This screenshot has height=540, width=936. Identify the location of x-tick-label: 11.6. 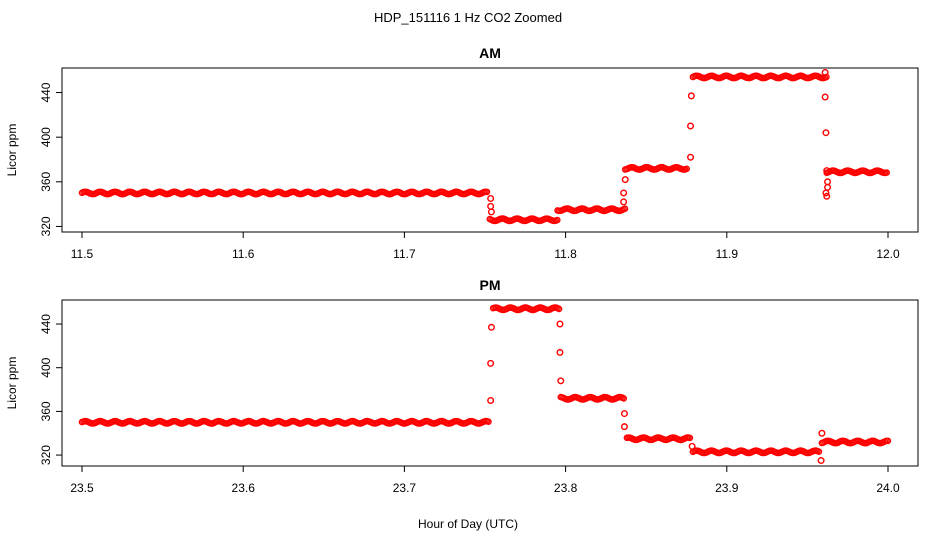
(243, 254).